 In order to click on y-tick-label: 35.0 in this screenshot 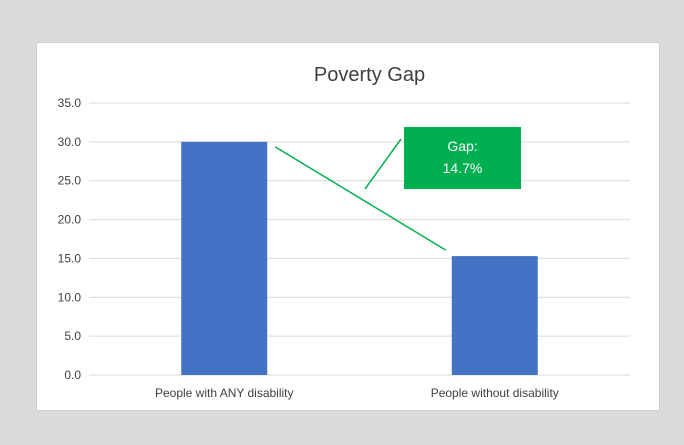, I will do `click(70, 103)`.